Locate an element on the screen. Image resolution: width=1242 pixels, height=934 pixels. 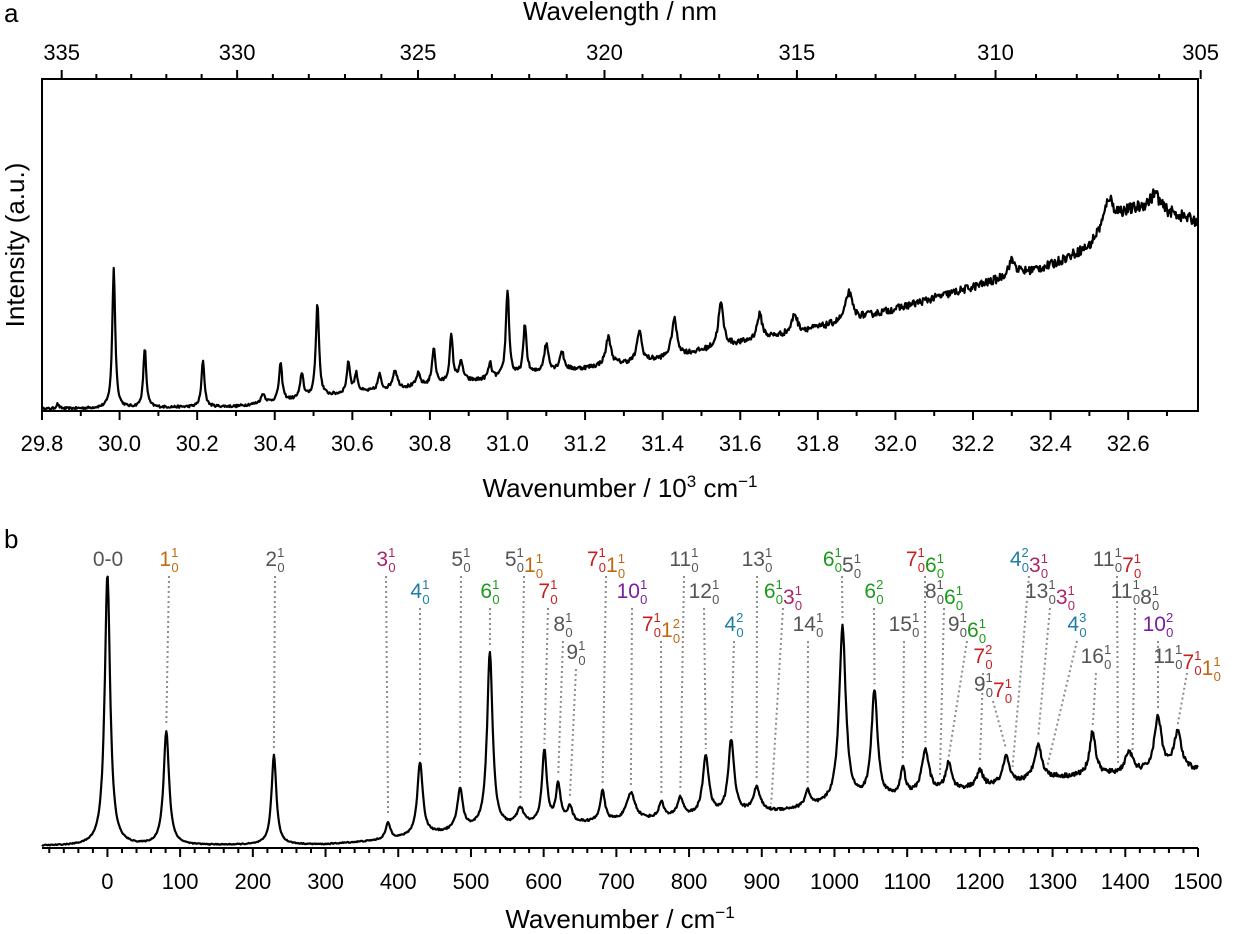
panel-a-x-tick-label: 32.6 is located at coordinates (1128, 443).